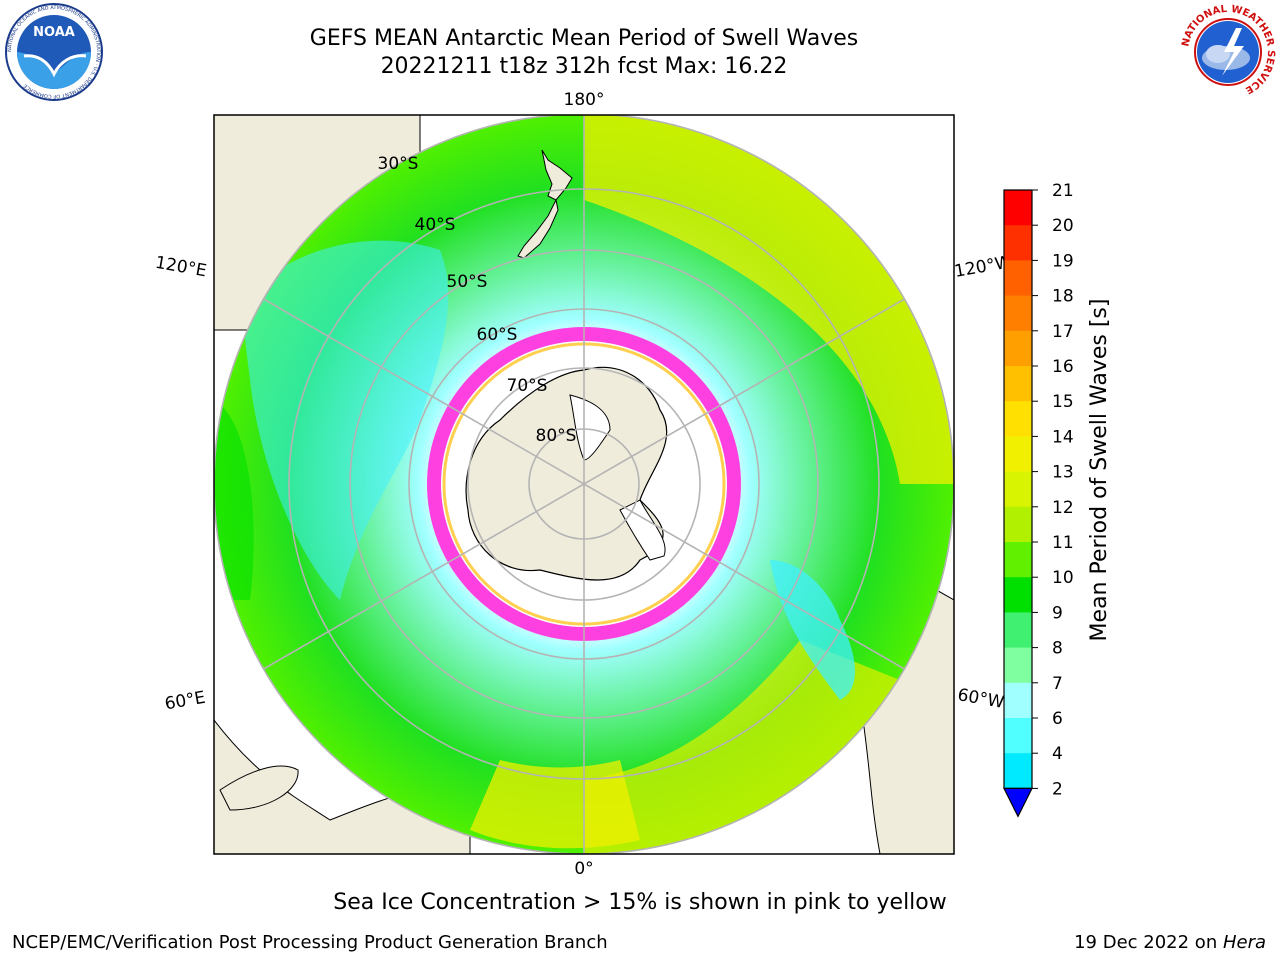  Describe the element at coordinates (1063, 543) in the screenshot. I see `colorbar-tick-label: 11` at that location.